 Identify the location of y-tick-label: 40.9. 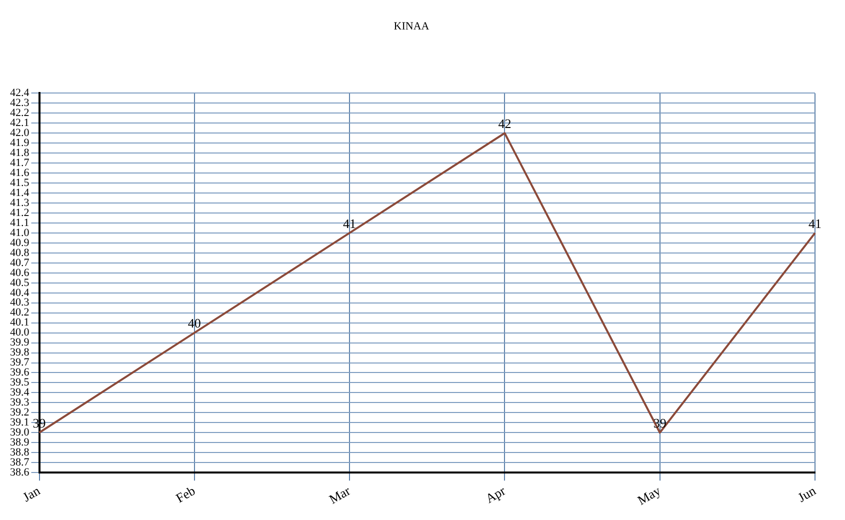
(20, 242).